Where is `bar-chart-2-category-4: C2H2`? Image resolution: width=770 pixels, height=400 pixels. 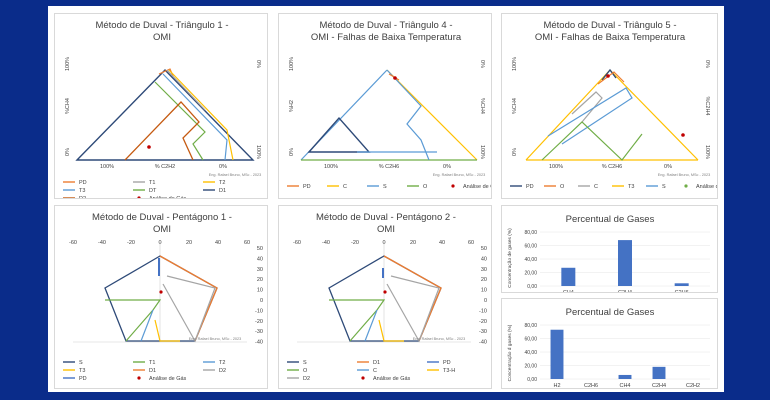
bar-chart-2-category-4: C2H2 is located at coordinates (693, 386).